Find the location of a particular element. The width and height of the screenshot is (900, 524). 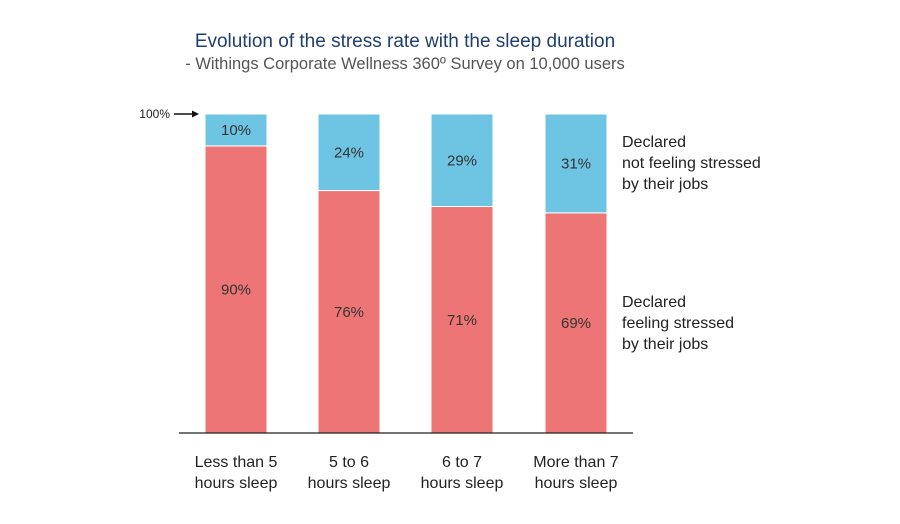

value-label-not-stressed-2: 24% is located at coordinates (349, 152).